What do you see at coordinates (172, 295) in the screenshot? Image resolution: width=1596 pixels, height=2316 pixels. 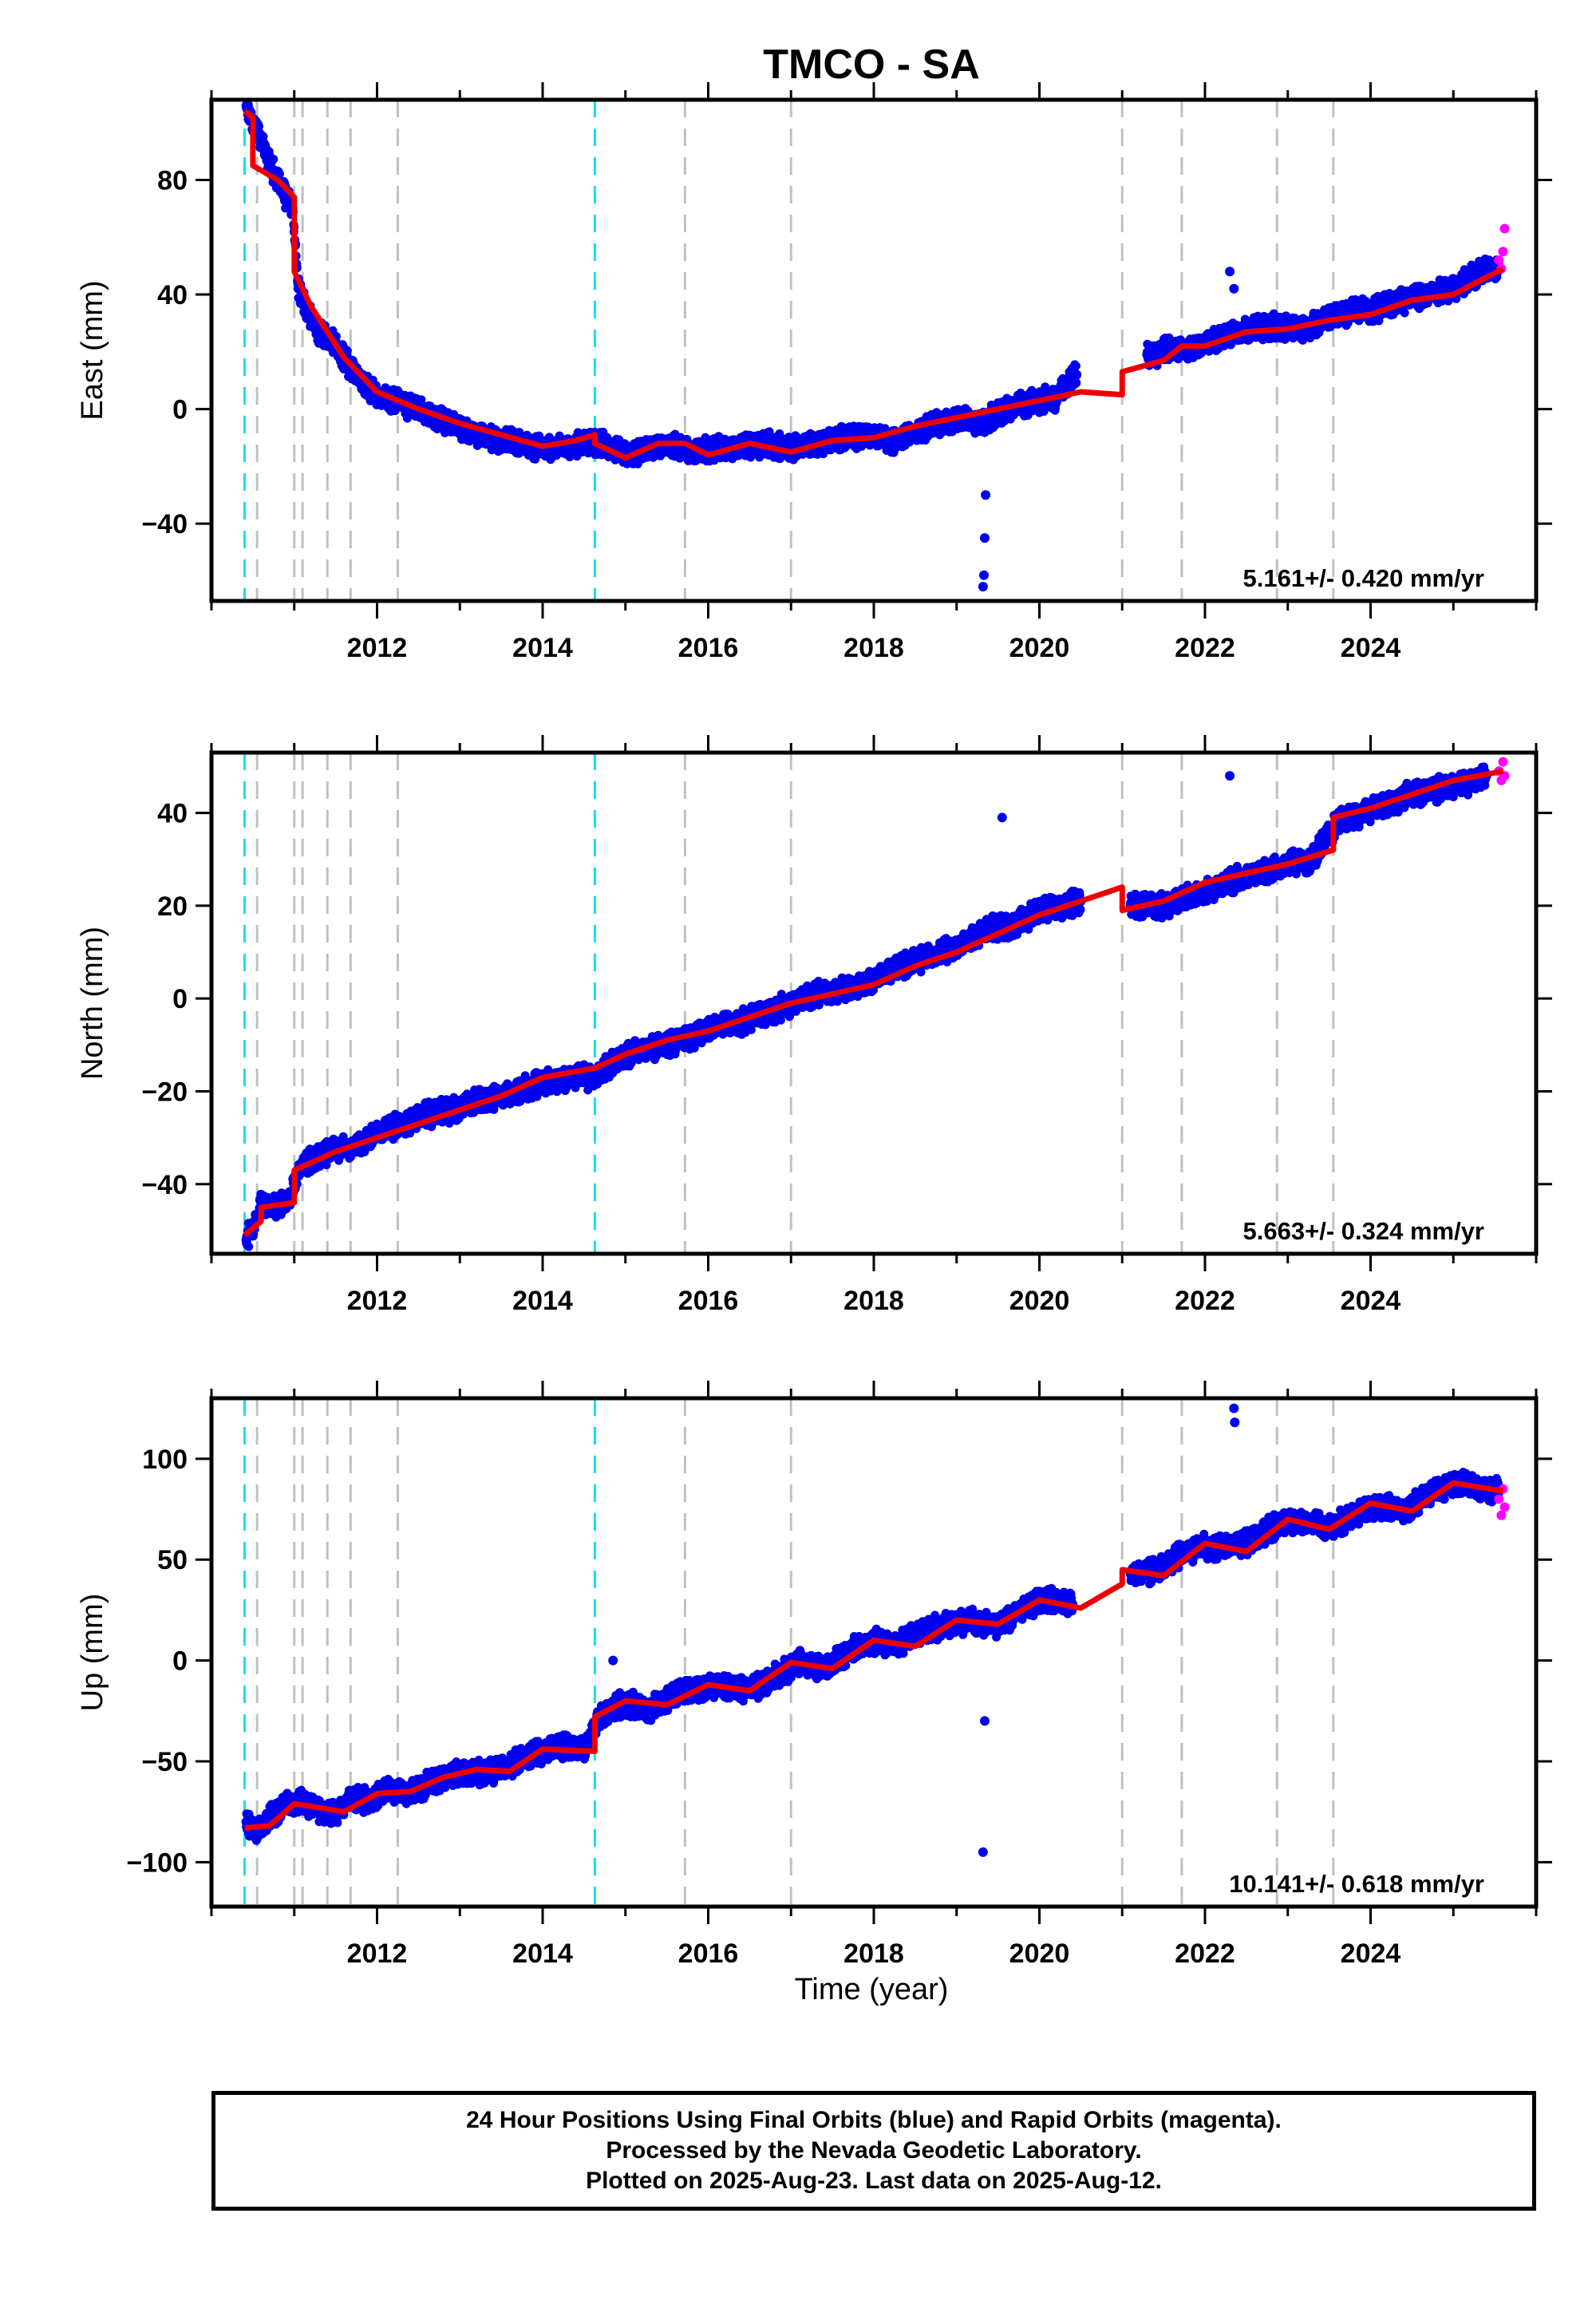 I see `east-y-tick-label: 40` at bounding box center [172, 295].